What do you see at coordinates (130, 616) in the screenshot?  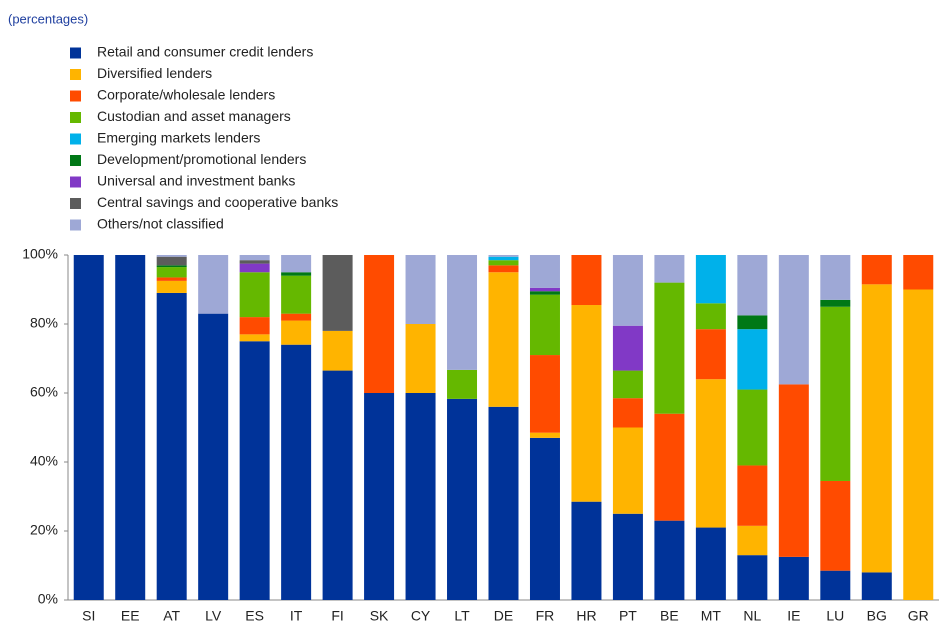 I see `x-tick-label: EE` at bounding box center [130, 616].